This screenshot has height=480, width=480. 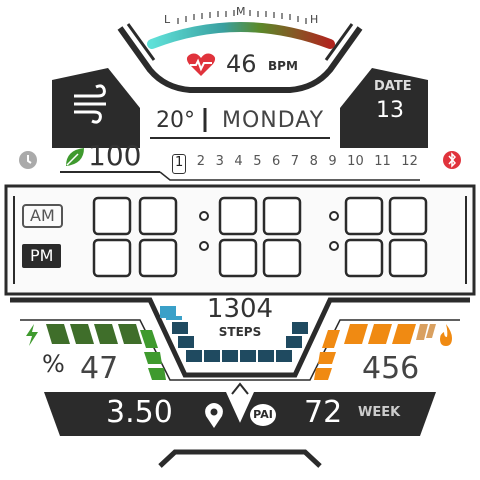 I want to click on left-stat-value: 47, so click(x=99, y=368).